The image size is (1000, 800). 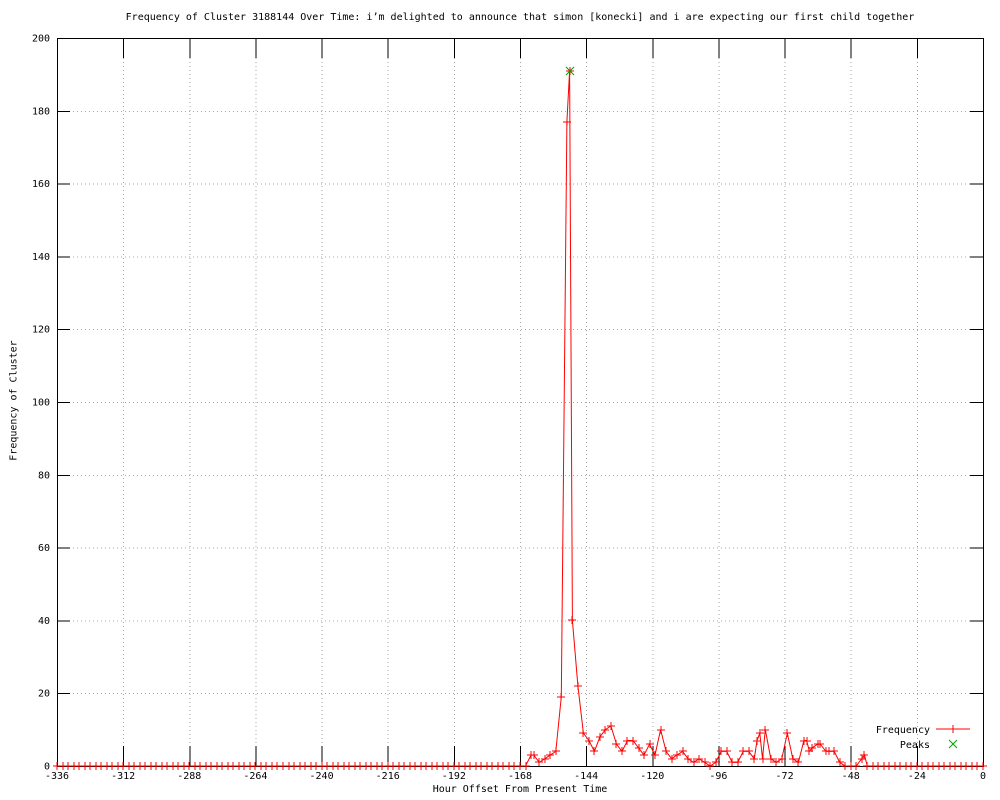 What do you see at coordinates (851, 776) in the screenshot?
I see `x-tick-label: -48` at bounding box center [851, 776].